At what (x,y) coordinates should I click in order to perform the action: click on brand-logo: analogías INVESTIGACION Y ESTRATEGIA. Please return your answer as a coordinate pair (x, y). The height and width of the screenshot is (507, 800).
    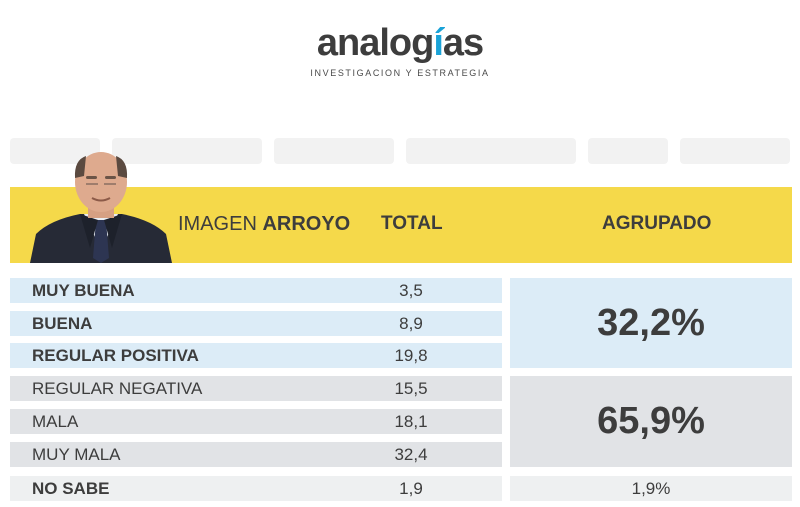
    Looking at the image, I should click on (400, 50).